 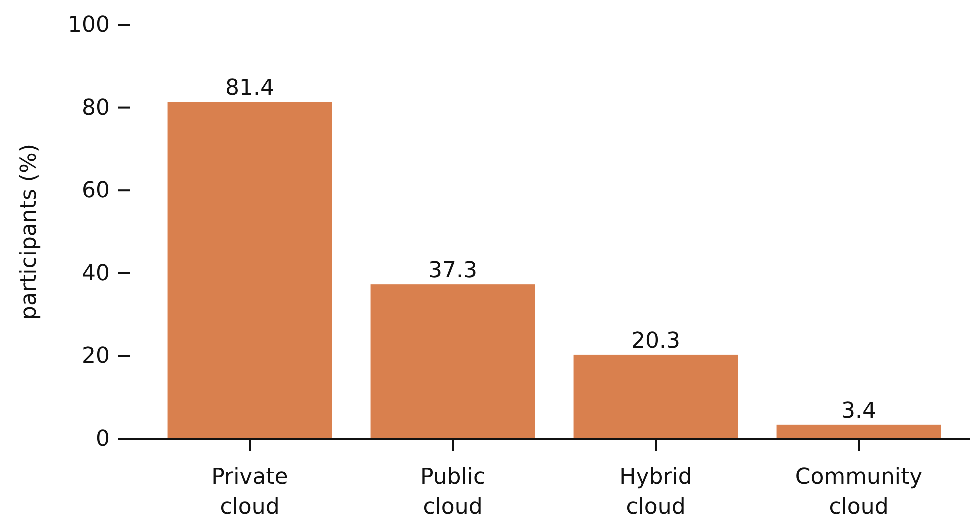 What do you see at coordinates (453, 271) in the screenshot?
I see `data-label: 37.3` at bounding box center [453, 271].